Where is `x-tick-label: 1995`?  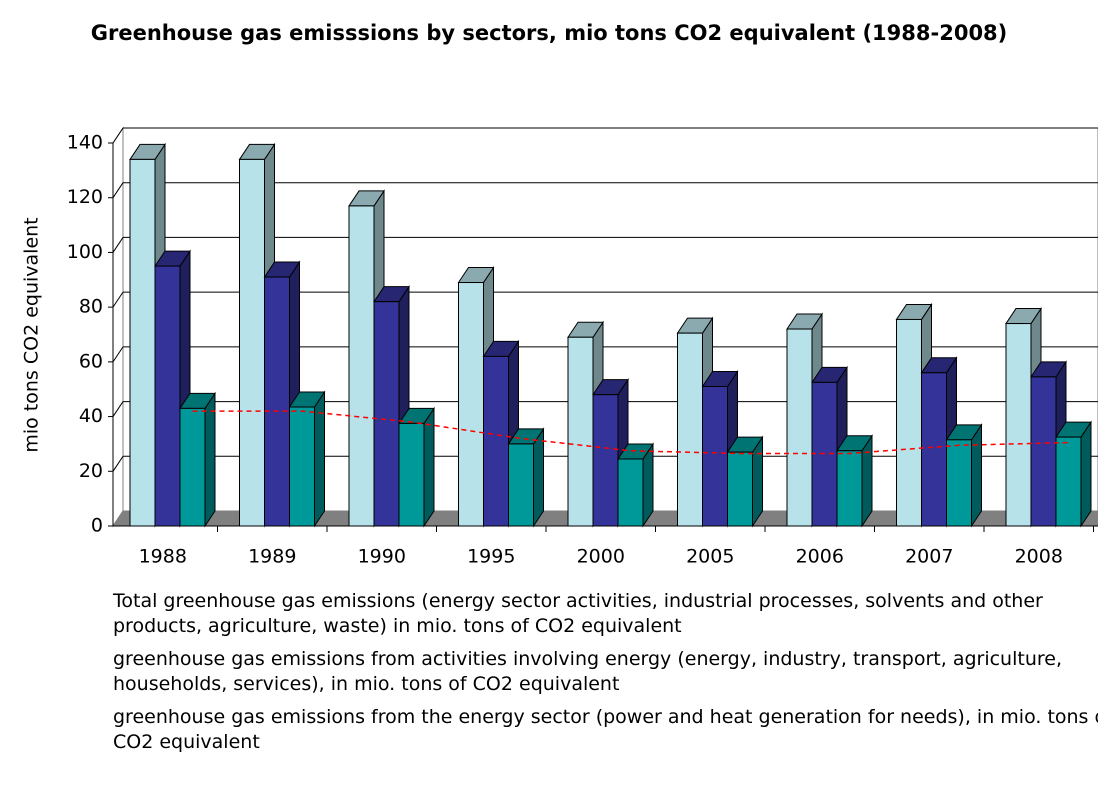
x-tick-label: 1995 is located at coordinates (491, 557).